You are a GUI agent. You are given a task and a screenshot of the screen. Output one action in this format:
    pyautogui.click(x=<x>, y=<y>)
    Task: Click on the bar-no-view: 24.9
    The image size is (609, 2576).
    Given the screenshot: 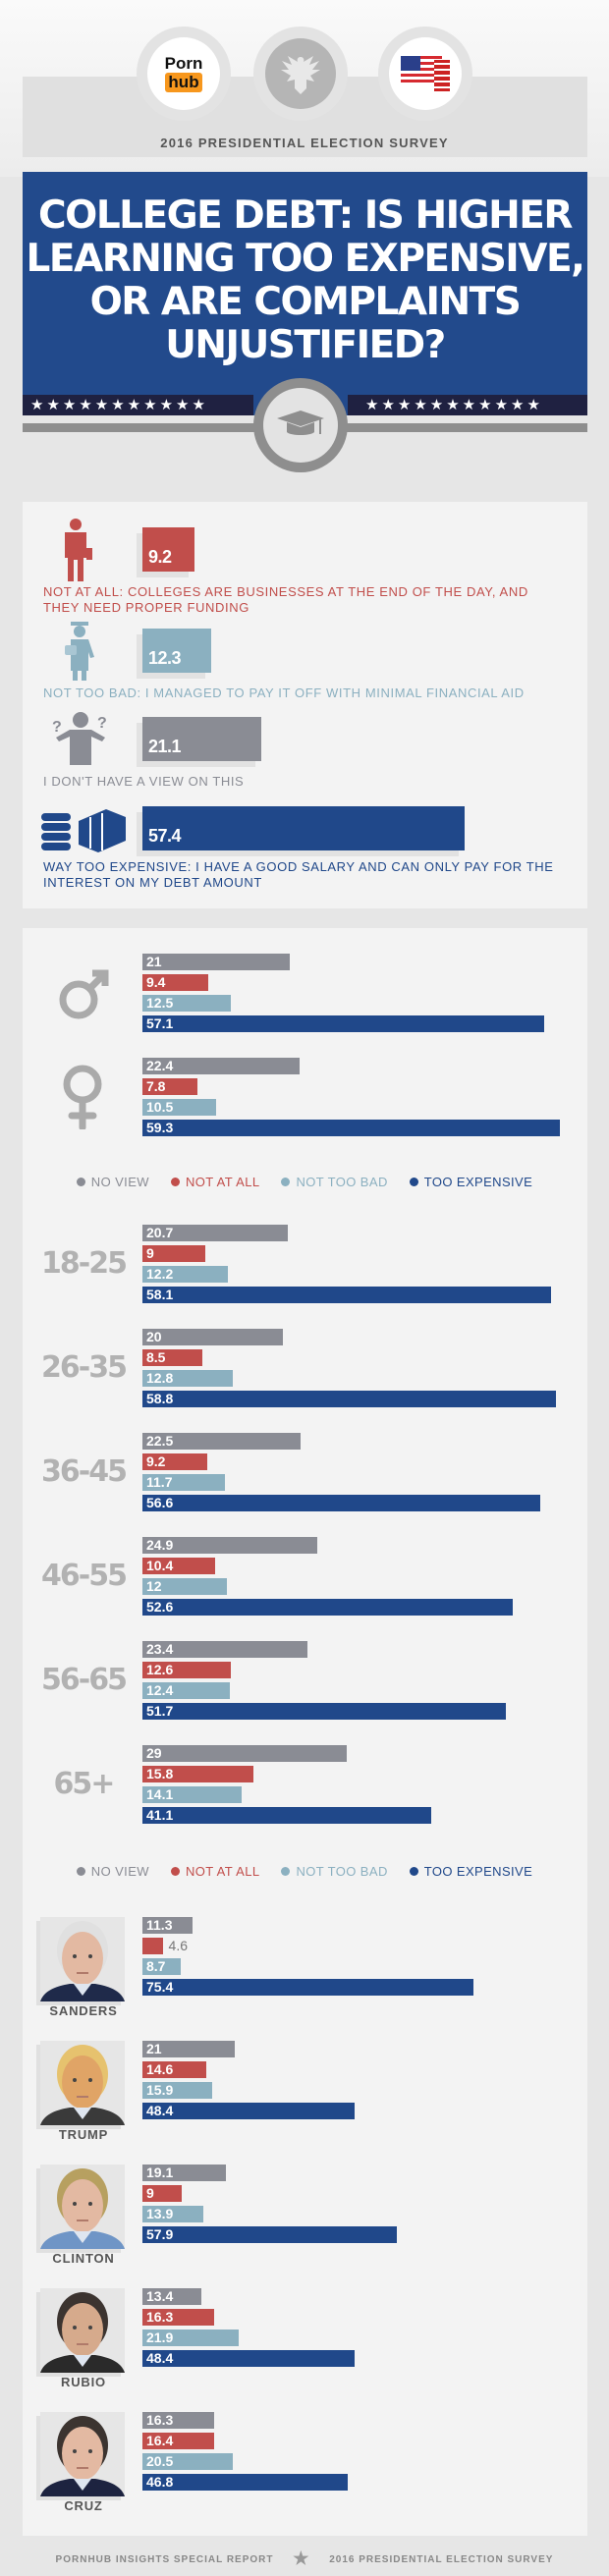 What is the action you would take?
    pyautogui.click(x=230, y=1546)
    